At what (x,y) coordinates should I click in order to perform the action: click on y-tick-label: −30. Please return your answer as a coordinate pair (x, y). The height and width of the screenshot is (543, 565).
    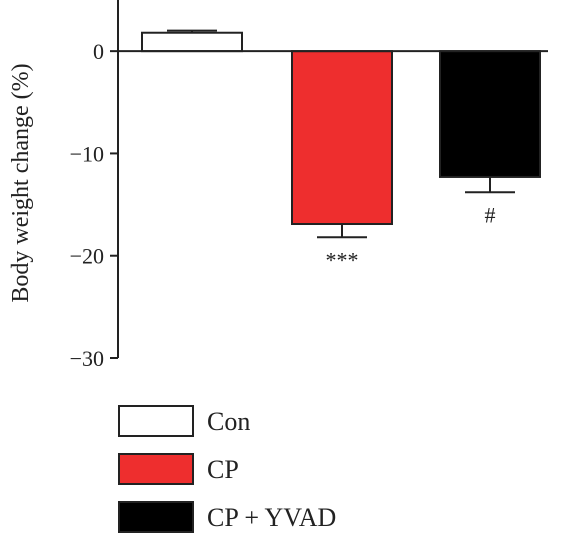
    Looking at the image, I should click on (87, 358).